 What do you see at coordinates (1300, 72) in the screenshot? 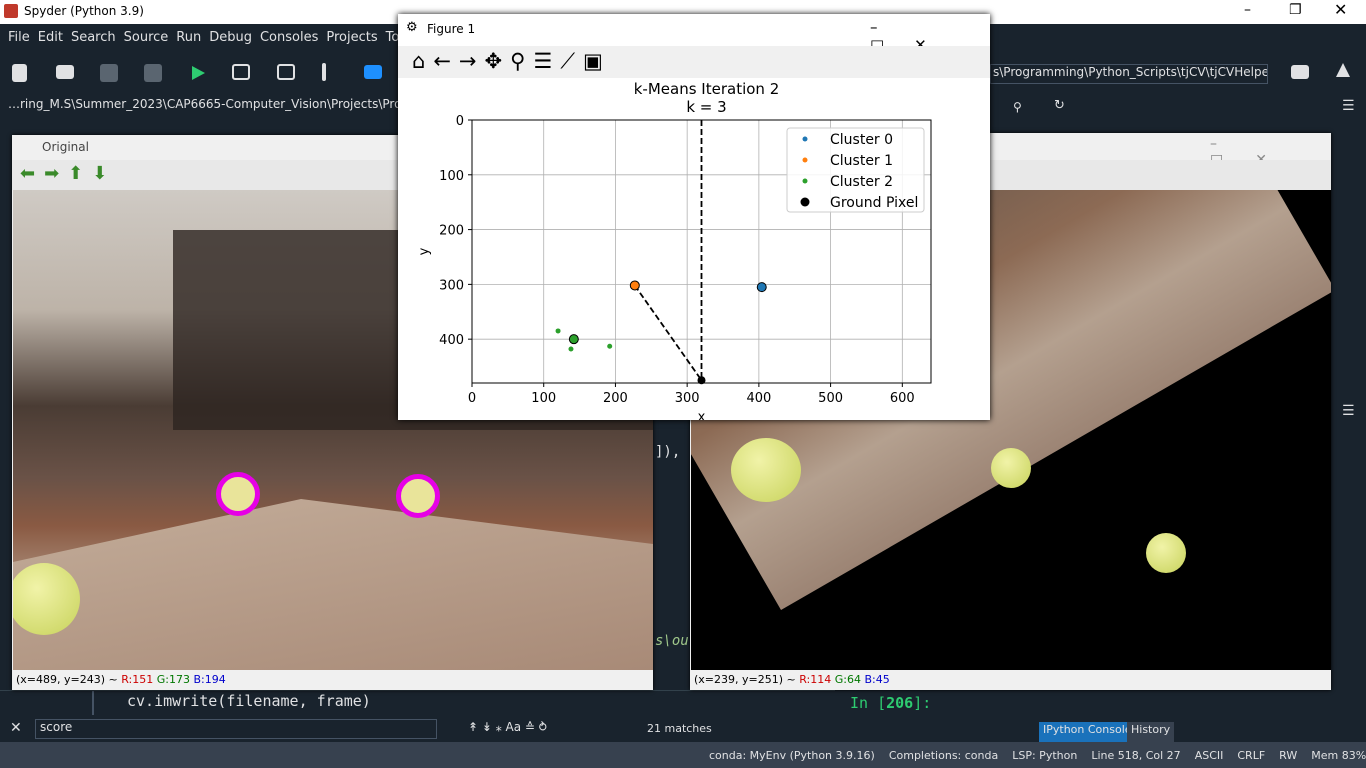
I see `browse` at bounding box center [1300, 72].